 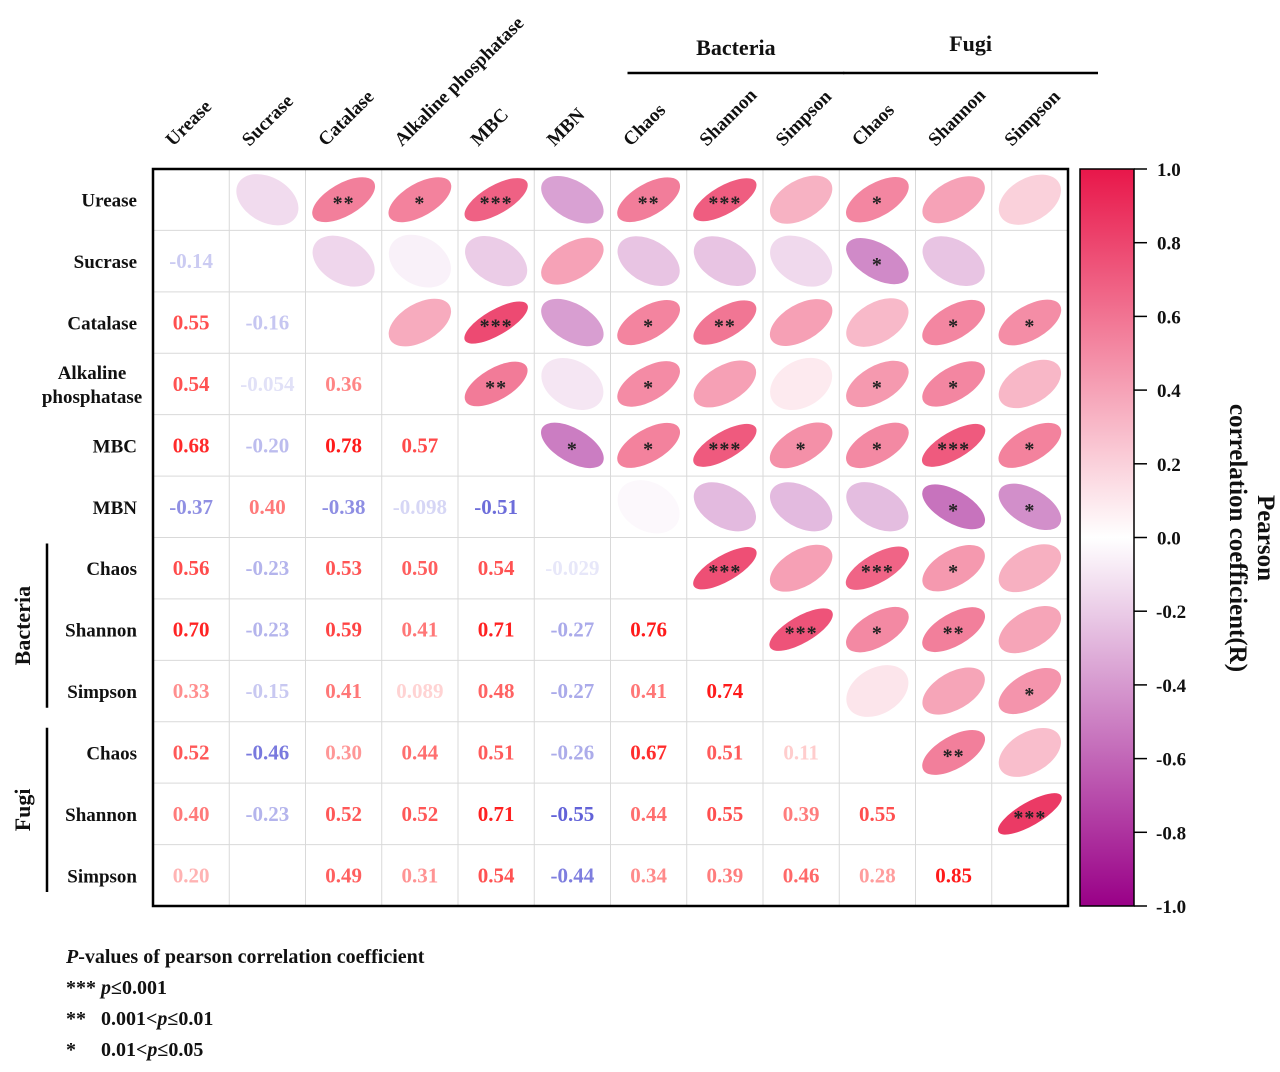 I want to click on cell-value: 0.39, so click(x=801, y=814).